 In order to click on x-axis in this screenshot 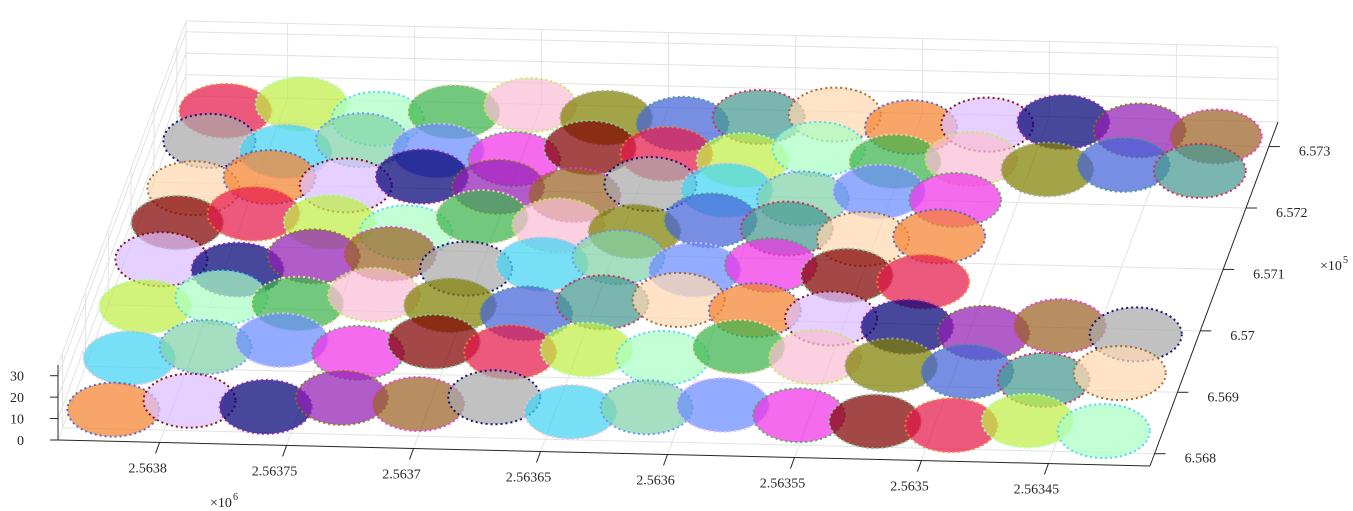, I will do `click(604, 453)`.